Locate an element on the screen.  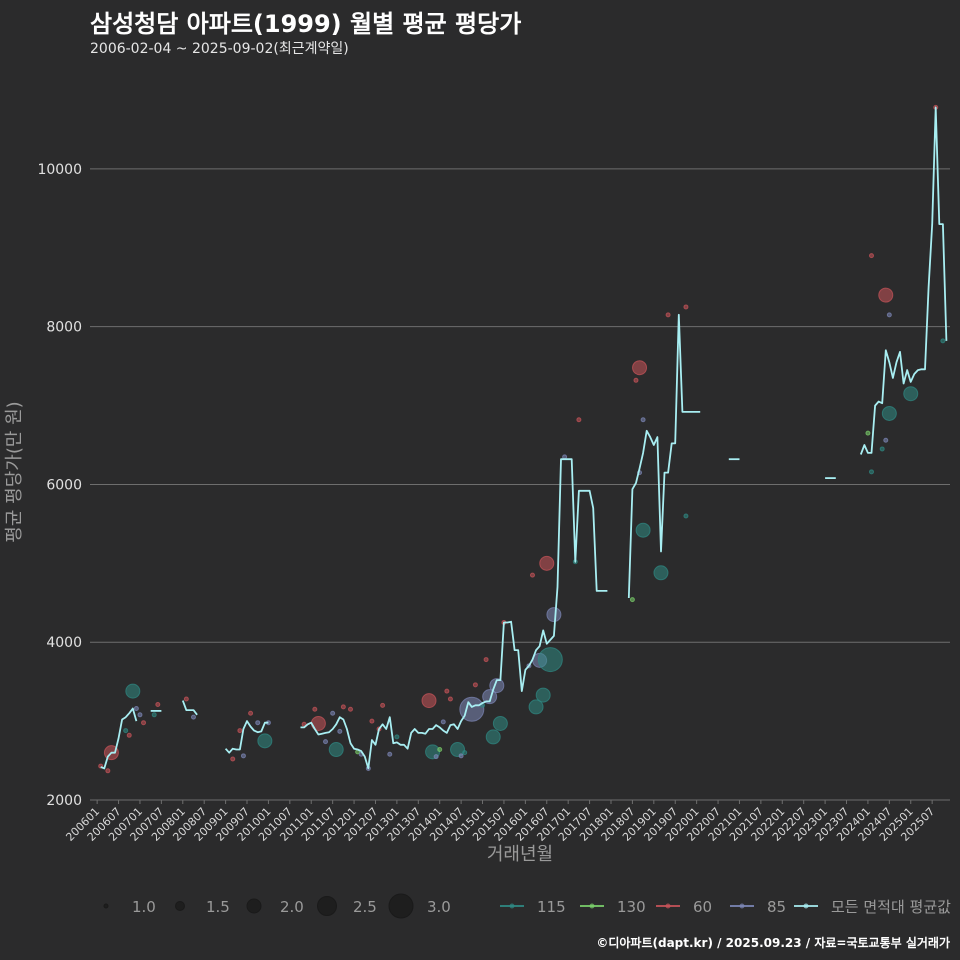
y-tick-label: 2000 is located at coordinates (64, 801).